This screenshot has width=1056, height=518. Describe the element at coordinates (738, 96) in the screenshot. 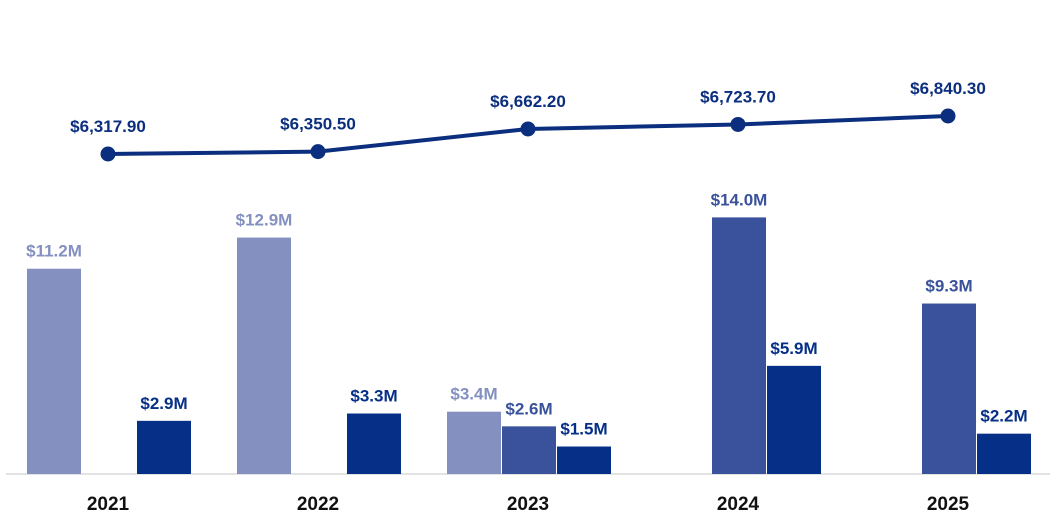

I see `line-value-label: $6,723.70` at that location.